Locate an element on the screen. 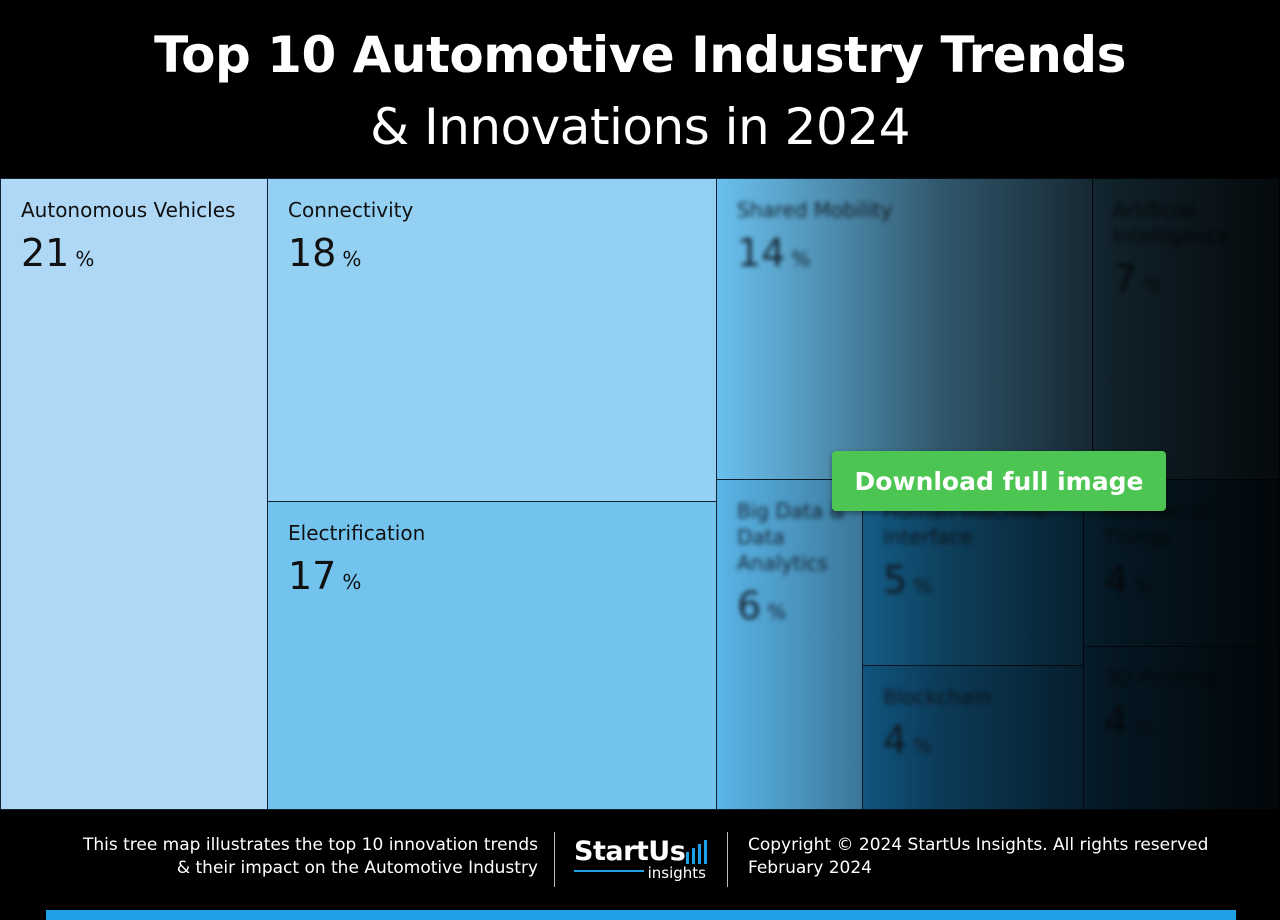 This screenshot has height=920, width=1280. treemap-cell: Connectivity 18% is located at coordinates (492, 340).